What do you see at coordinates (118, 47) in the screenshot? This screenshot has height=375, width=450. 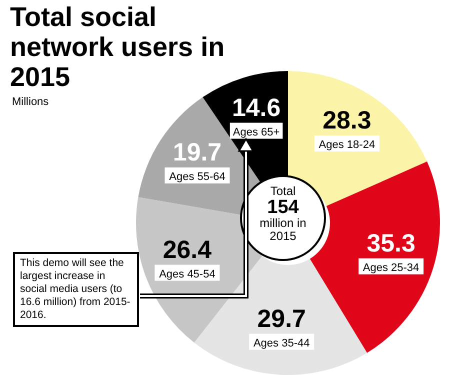 I see `chart-title: Total social network users in 2015` at bounding box center [118, 47].